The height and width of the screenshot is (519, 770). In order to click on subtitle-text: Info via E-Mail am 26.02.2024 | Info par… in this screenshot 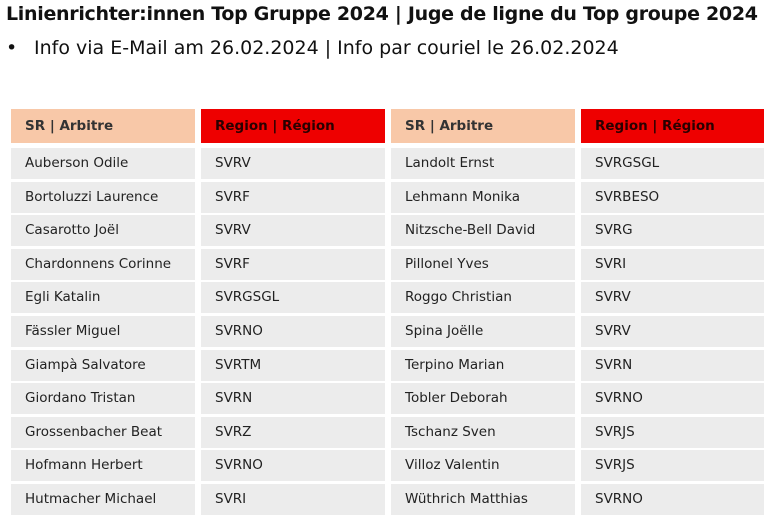, I will do `click(326, 48)`.